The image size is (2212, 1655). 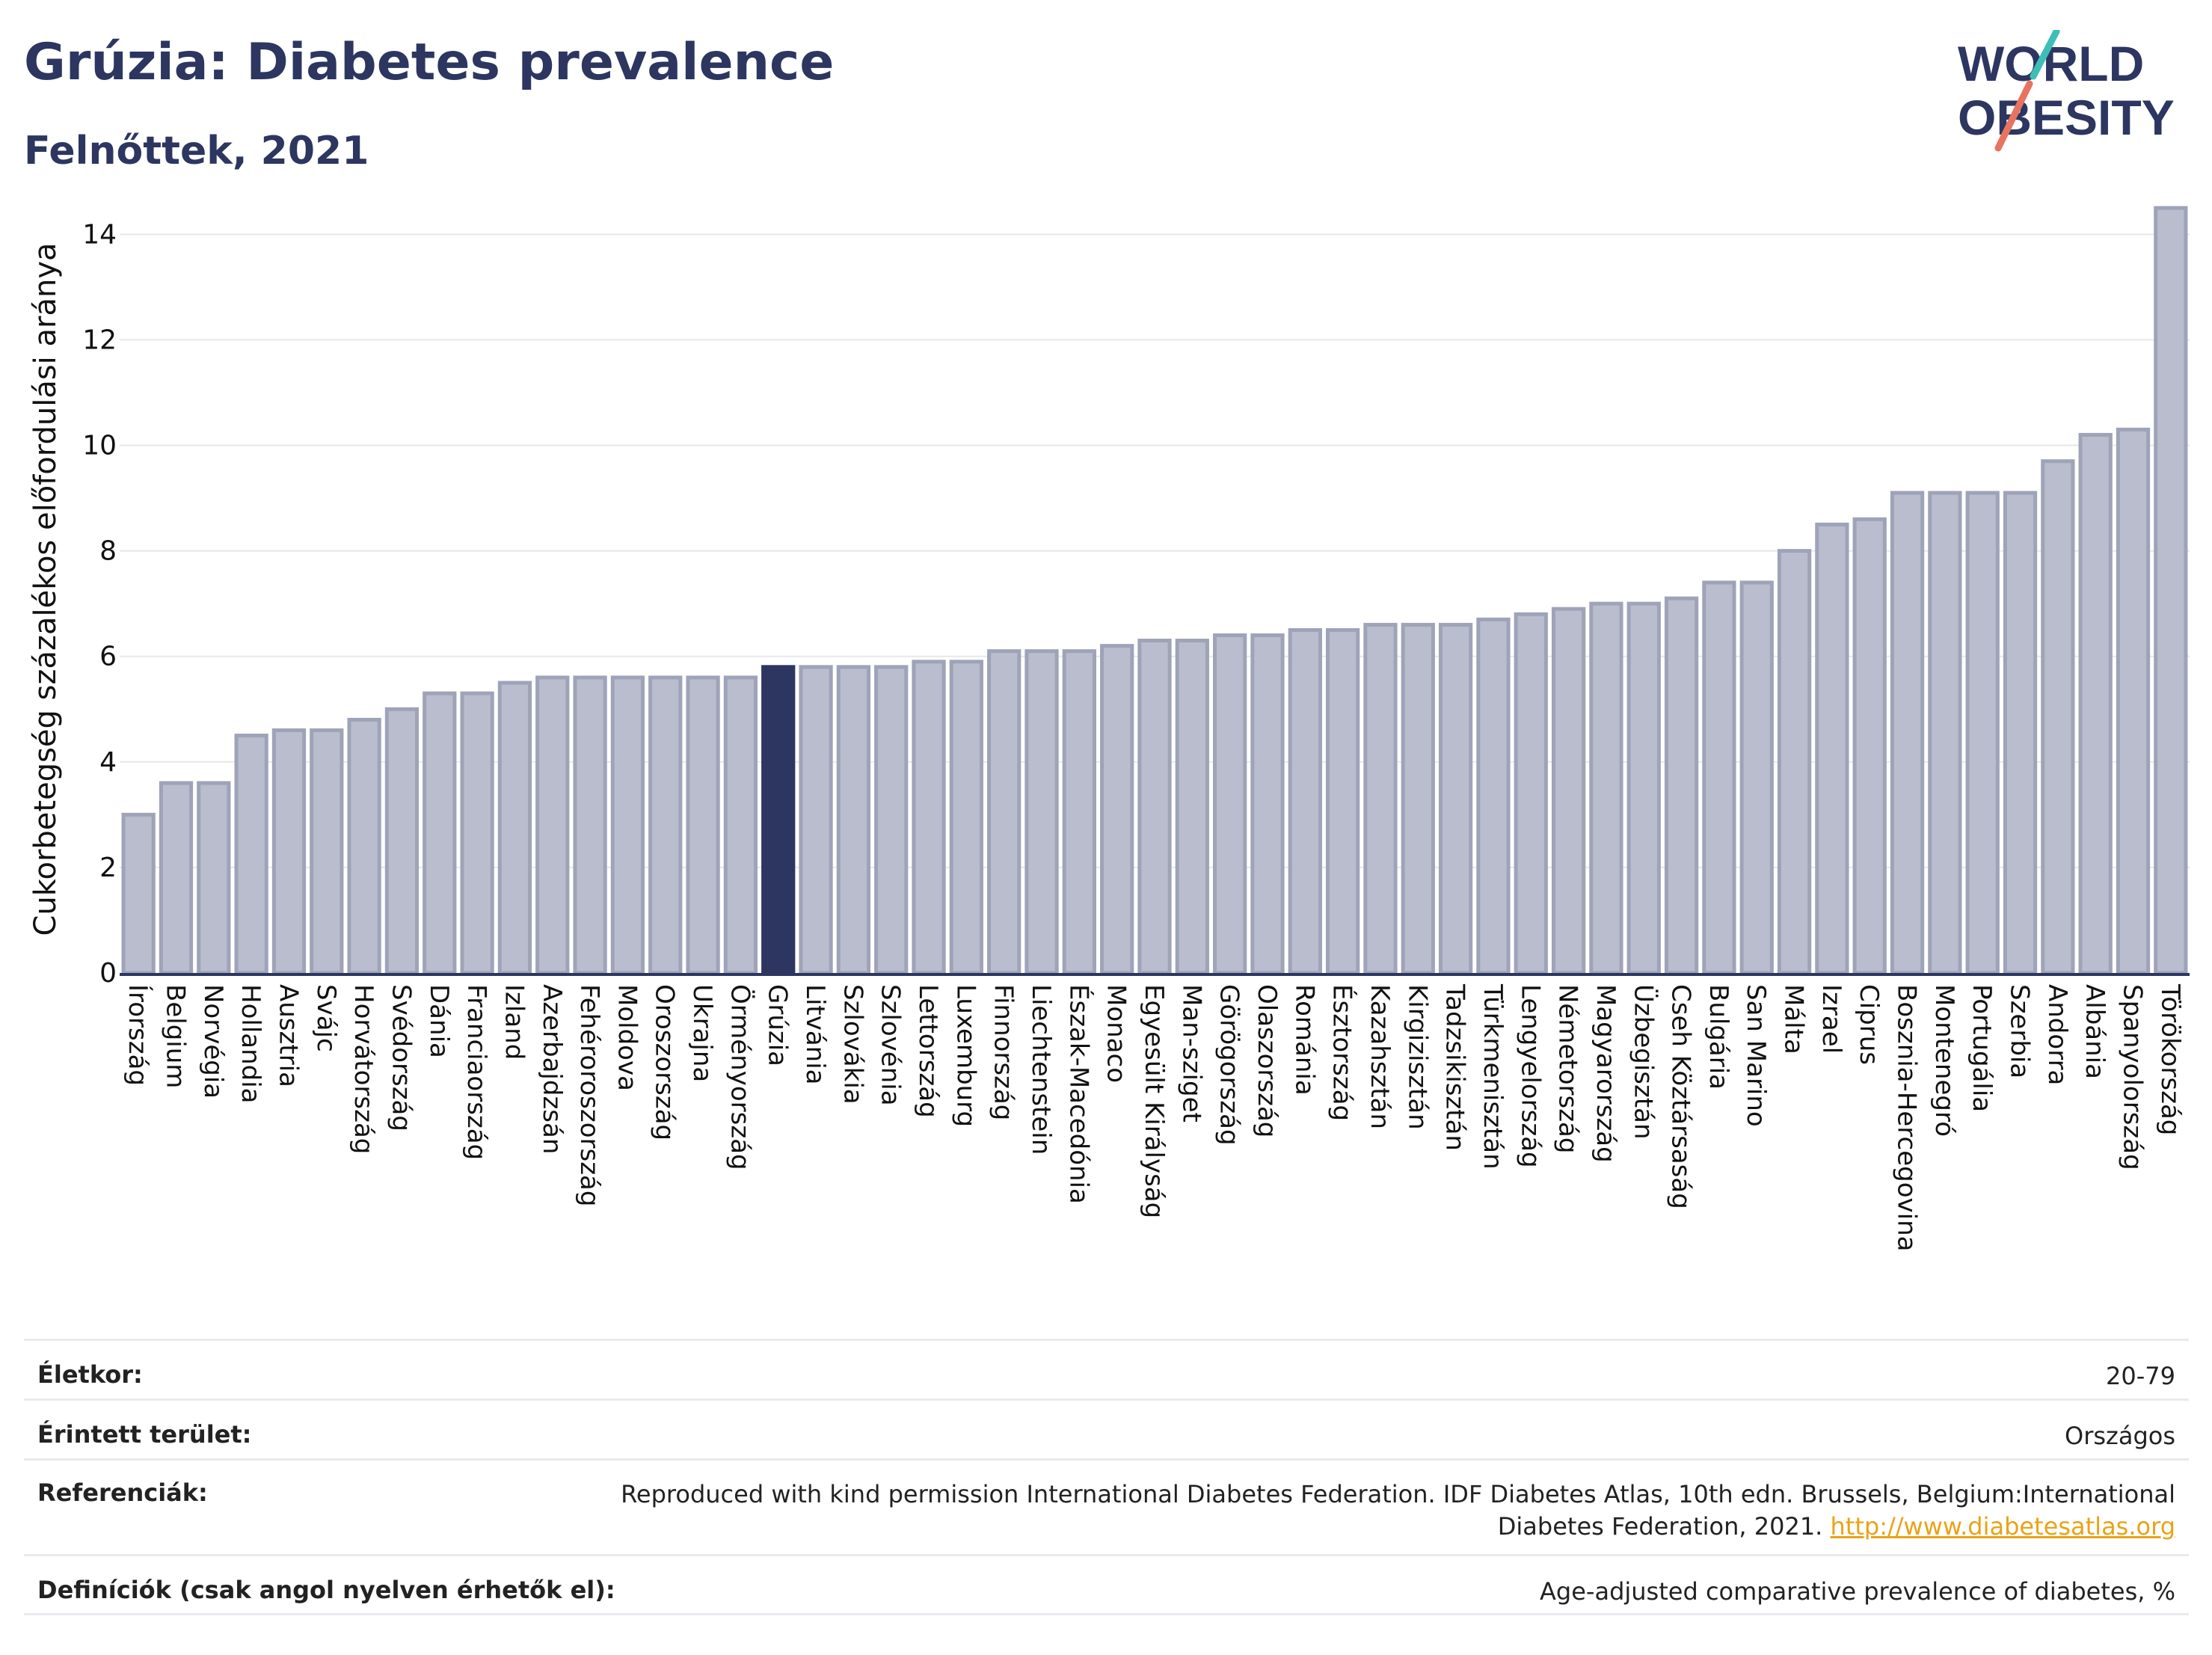 I want to click on references-text-line2: Diabetes Federation, 2021., so click(x=1664, y=1526).